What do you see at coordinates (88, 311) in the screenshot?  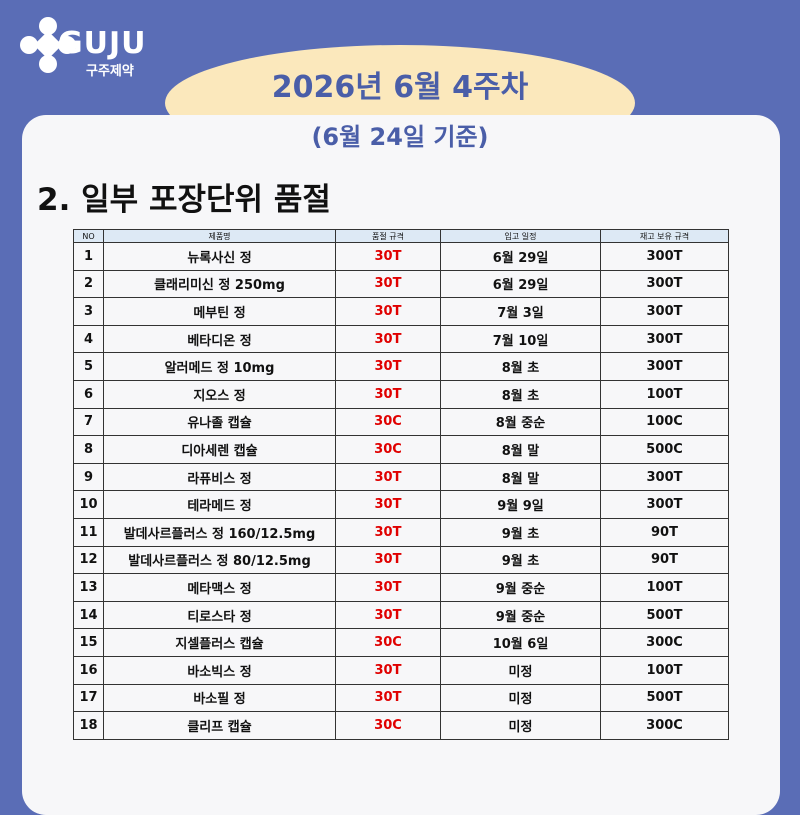 I see `table-cell: 3` at bounding box center [88, 311].